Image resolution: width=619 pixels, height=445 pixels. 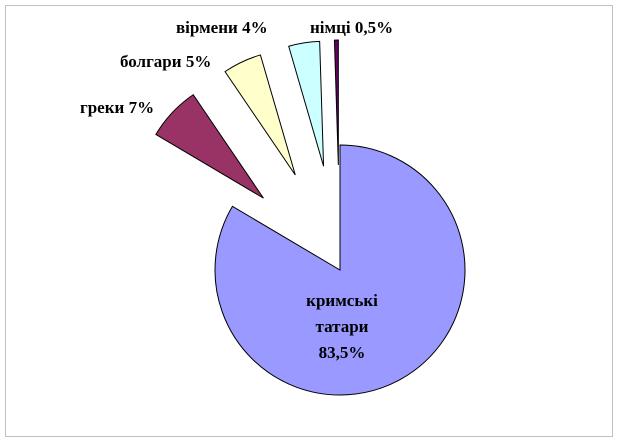 I want to click on category-label: греки, so click(x=102, y=107).